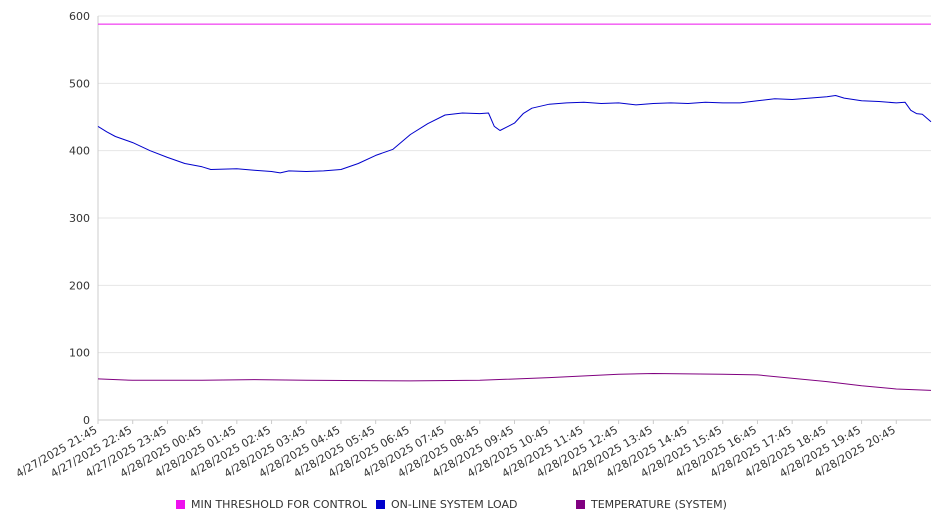 The image size is (946, 526). Describe the element at coordinates (79, 285) in the screenshot. I see `y-tick-label: 200` at that location.